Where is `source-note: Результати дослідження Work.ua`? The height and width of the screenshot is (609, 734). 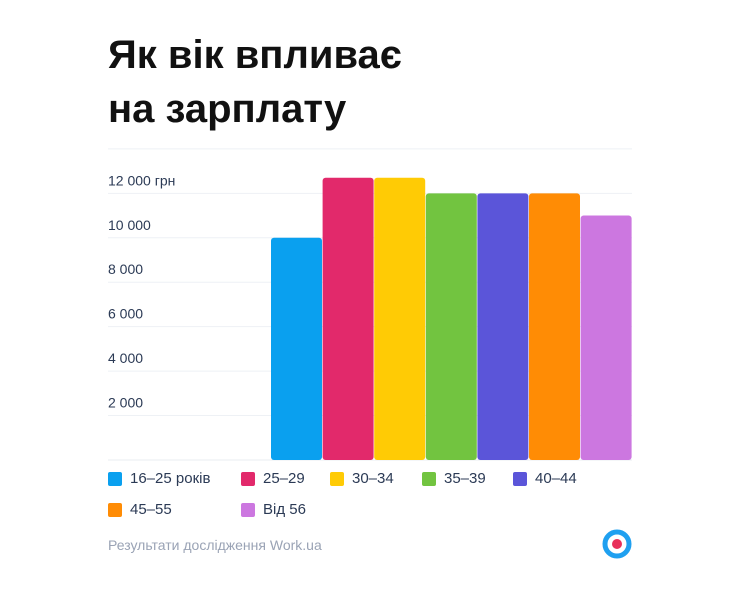
source-note: Результати дослідження Work.ua is located at coordinates (215, 545).